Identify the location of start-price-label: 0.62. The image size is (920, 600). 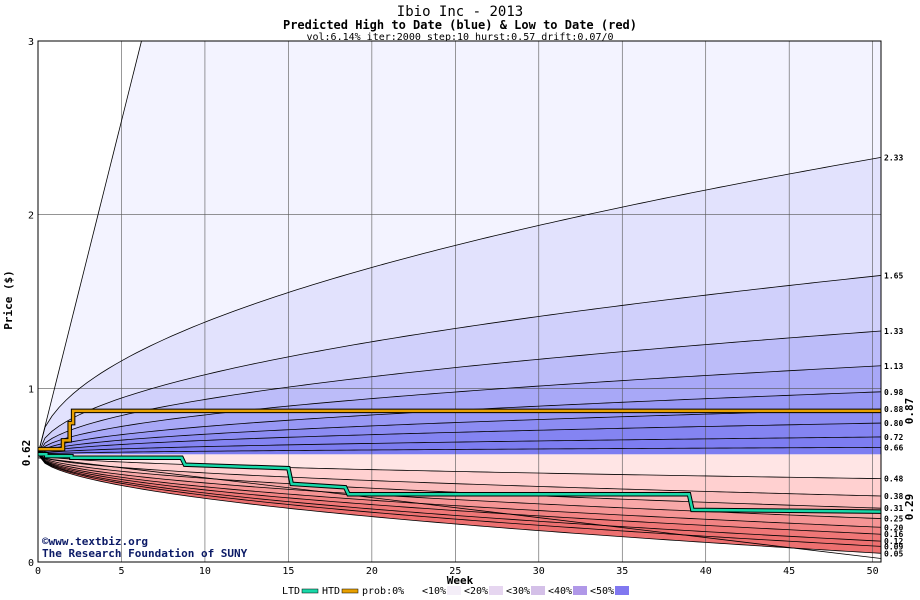
(26, 453).